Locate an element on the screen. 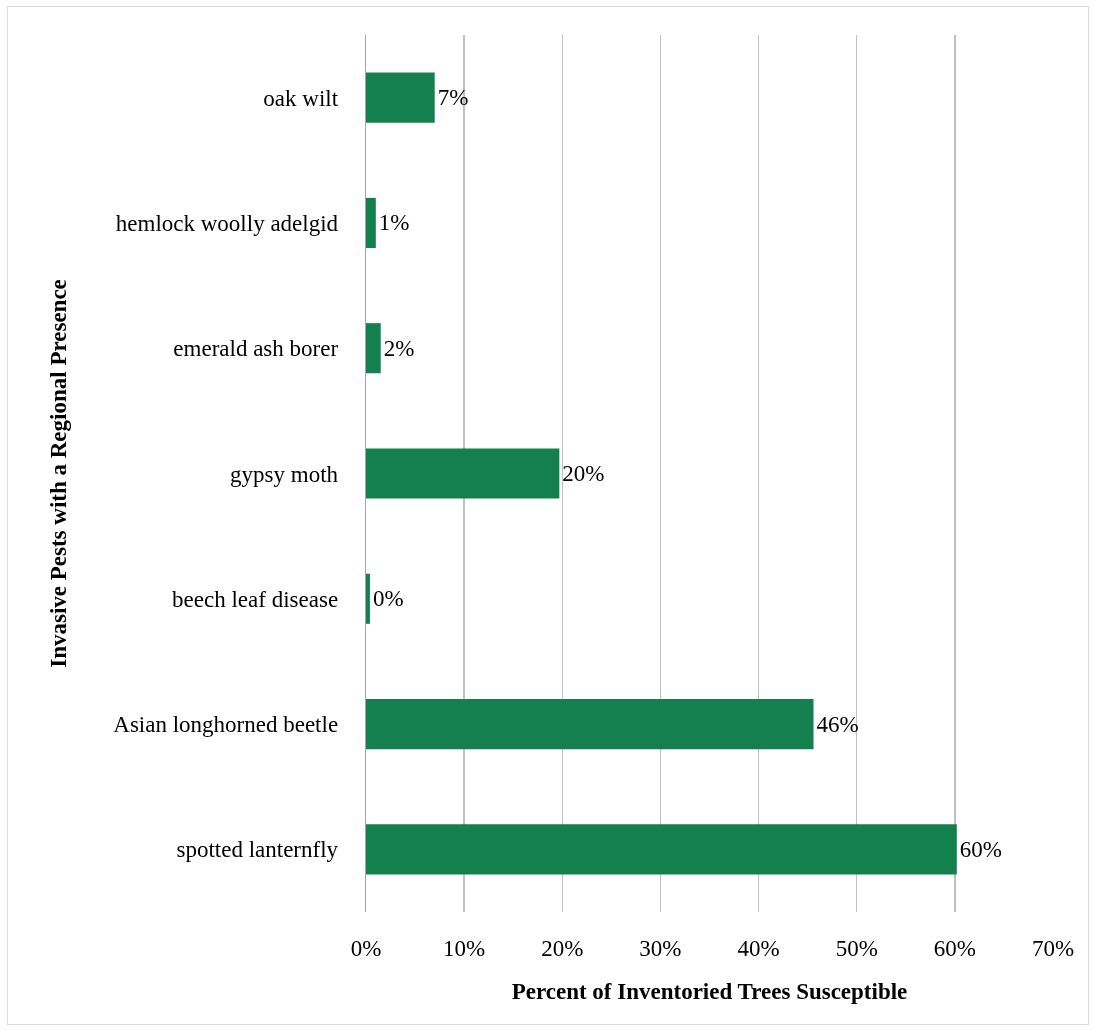 The image size is (1094, 1031). x-tick-label: 30% is located at coordinates (660, 948).